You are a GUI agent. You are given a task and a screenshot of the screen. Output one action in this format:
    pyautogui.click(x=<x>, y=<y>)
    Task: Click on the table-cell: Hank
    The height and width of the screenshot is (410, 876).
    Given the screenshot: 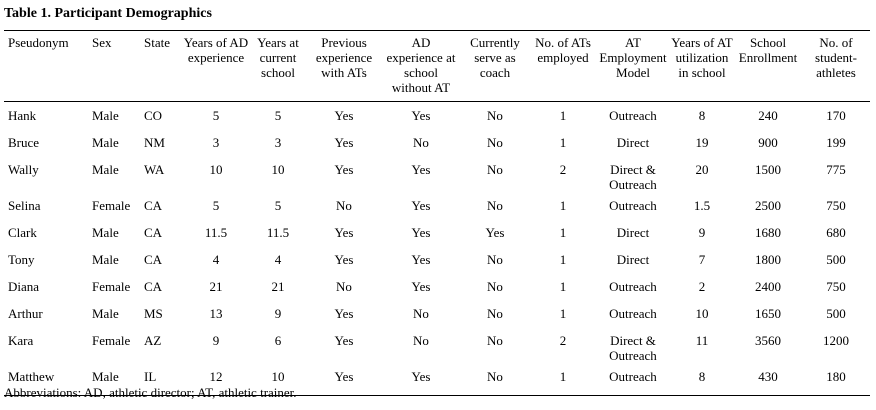 What is the action you would take?
    pyautogui.click(x=22, y=115)
    